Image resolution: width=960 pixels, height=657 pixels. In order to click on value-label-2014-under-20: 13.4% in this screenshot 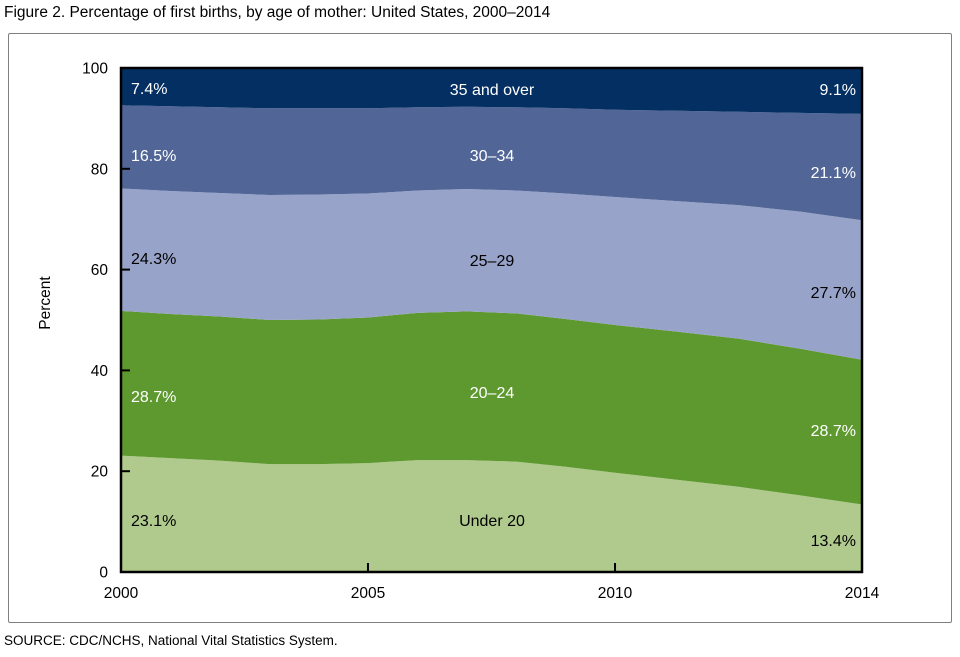, I will do `click(833, 541)`.